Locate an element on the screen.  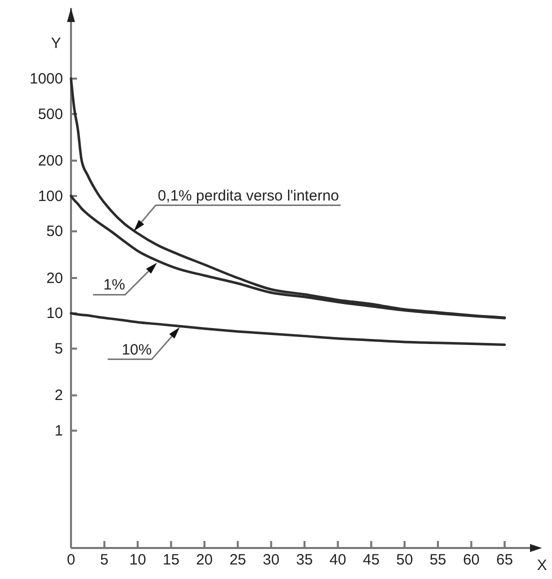
x-axis-title: X is located at coordinates (542, 565).